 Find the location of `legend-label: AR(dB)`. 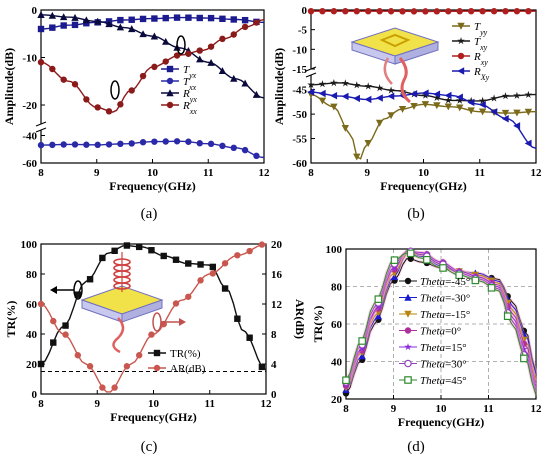

legend-label: AR(dB) is located at coordinates (188, 369).